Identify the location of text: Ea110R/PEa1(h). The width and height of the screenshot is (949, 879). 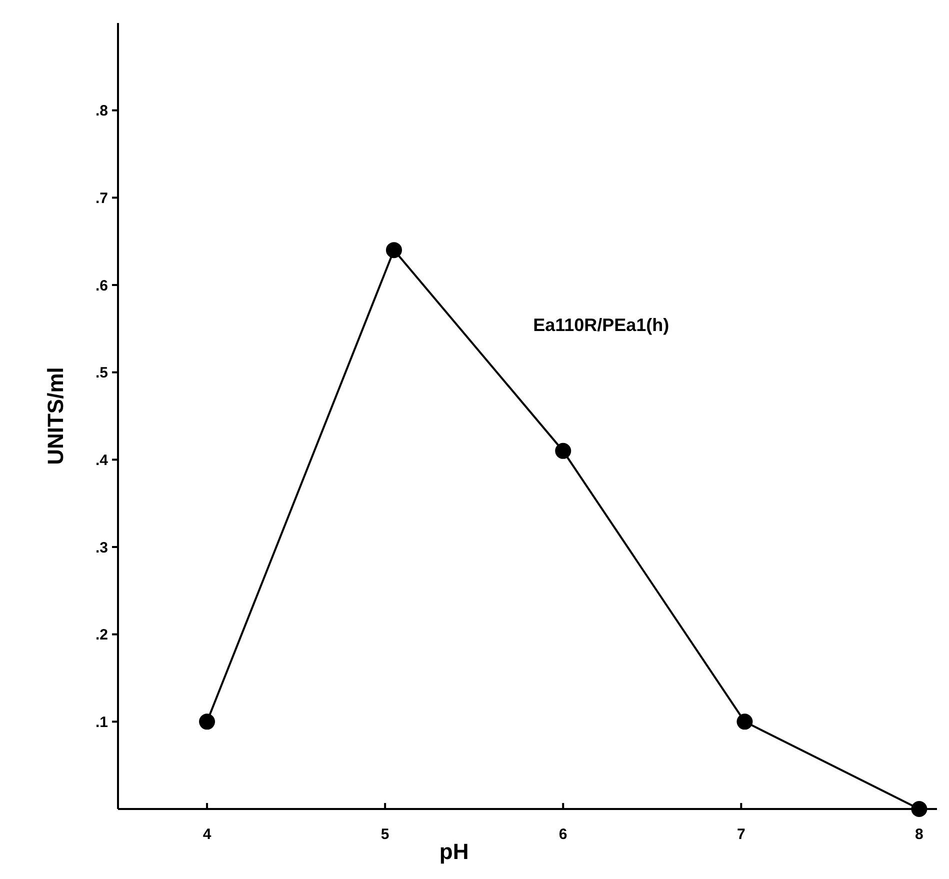
(601, 324).